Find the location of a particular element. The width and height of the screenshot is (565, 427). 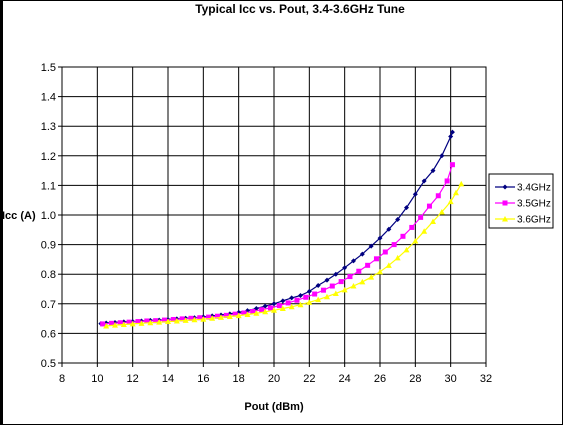

legend: 3.4GHz 3.5GHz 3.6GHz is located at coordinates (521, 201).